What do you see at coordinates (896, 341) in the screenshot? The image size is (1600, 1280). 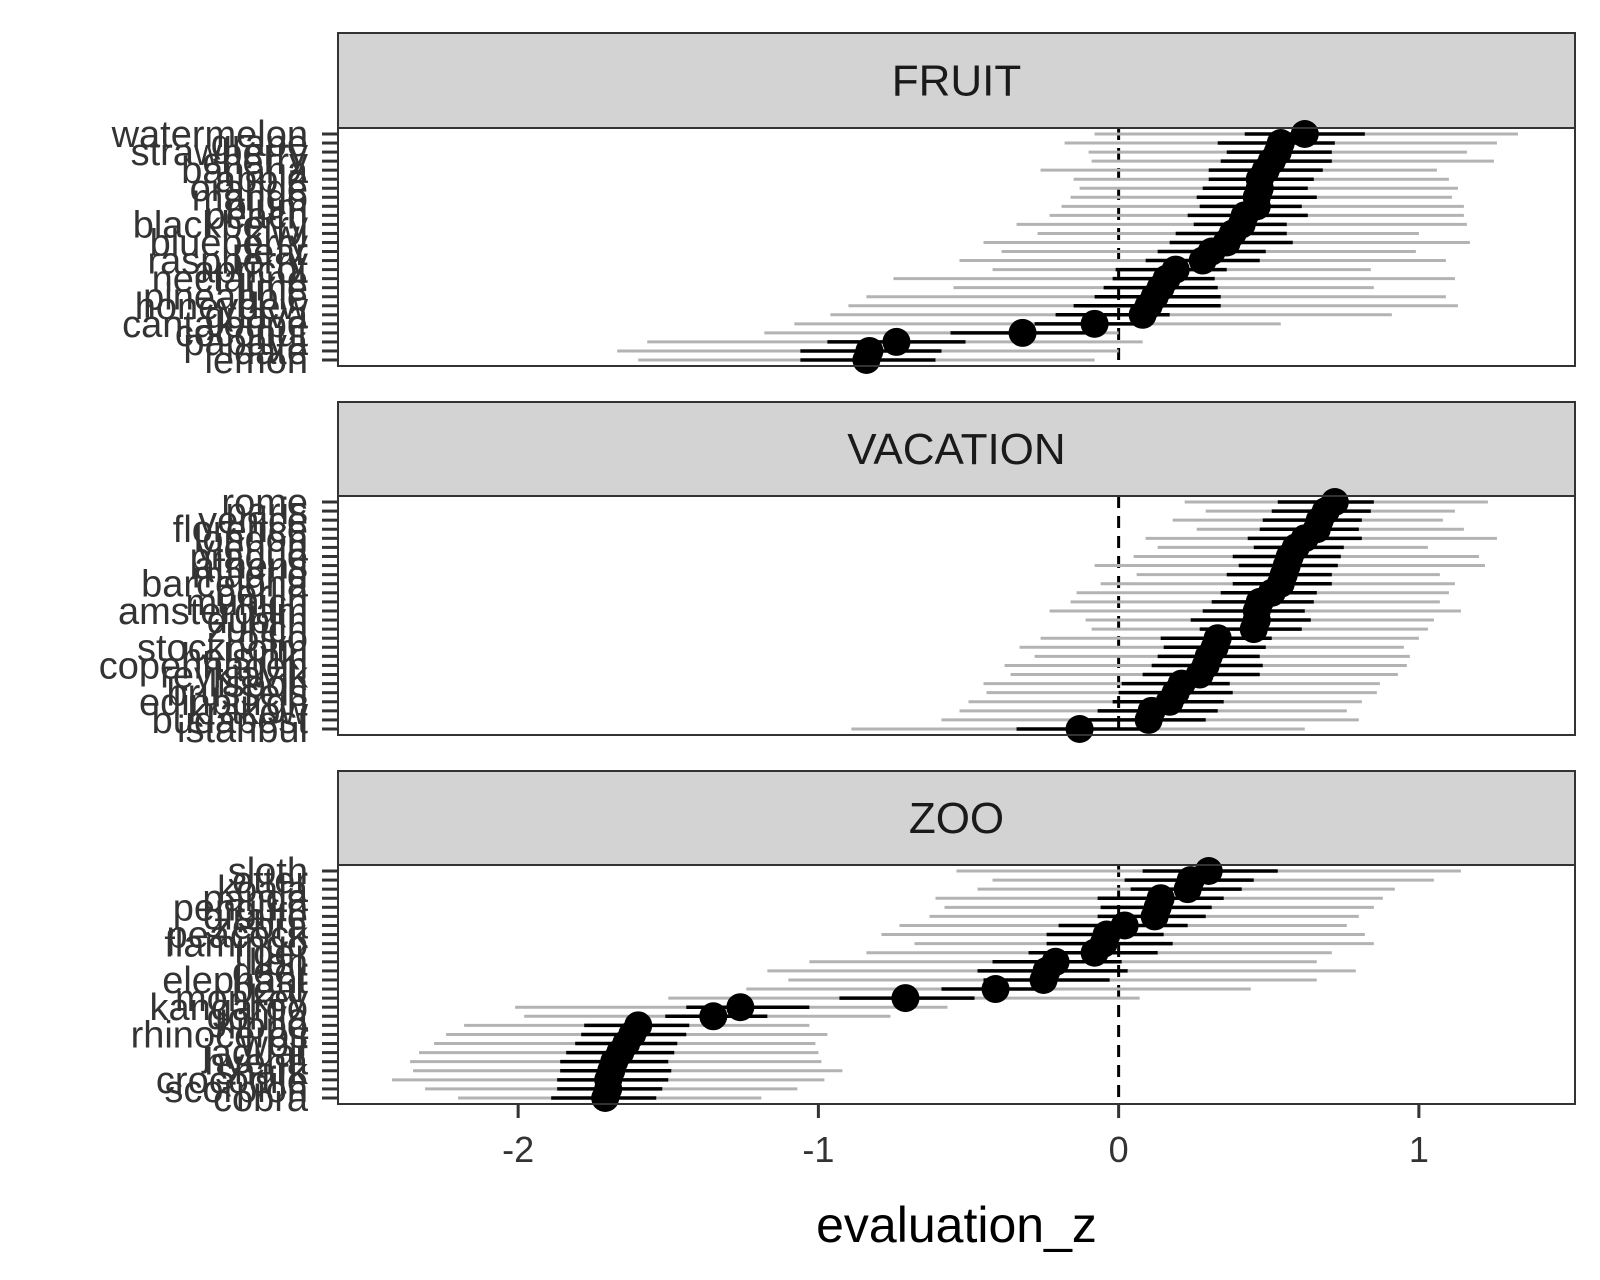 I see `point-papaya` at bounding box center [896, 341].